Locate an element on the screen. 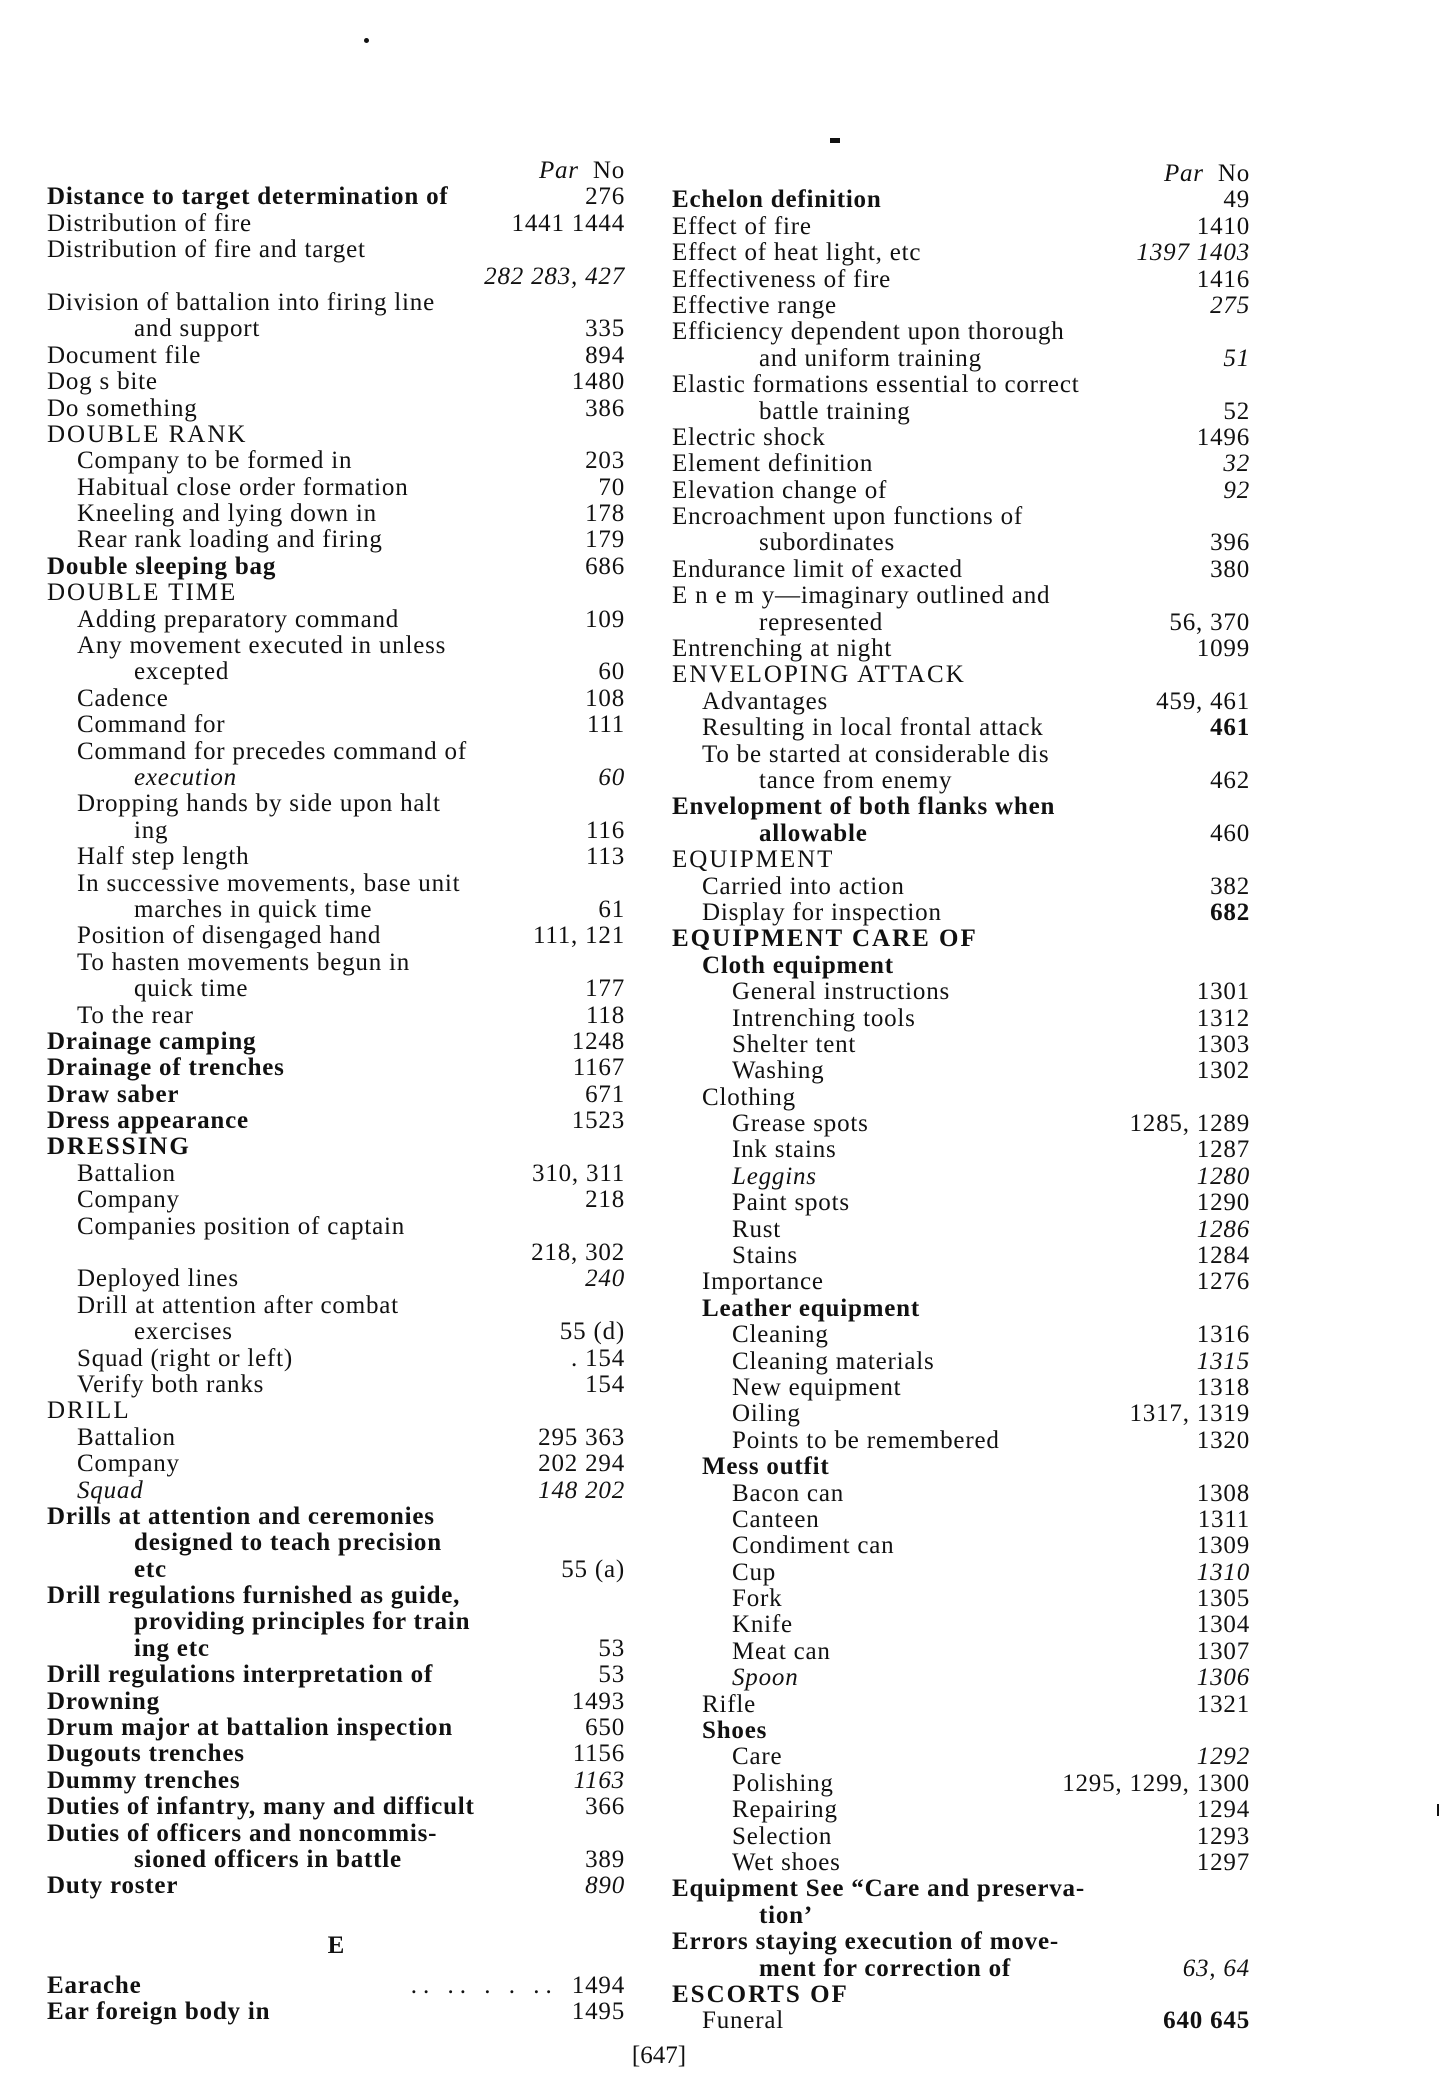  index-entry: Effect of fire 1410 is located at coordinates (961, 226).